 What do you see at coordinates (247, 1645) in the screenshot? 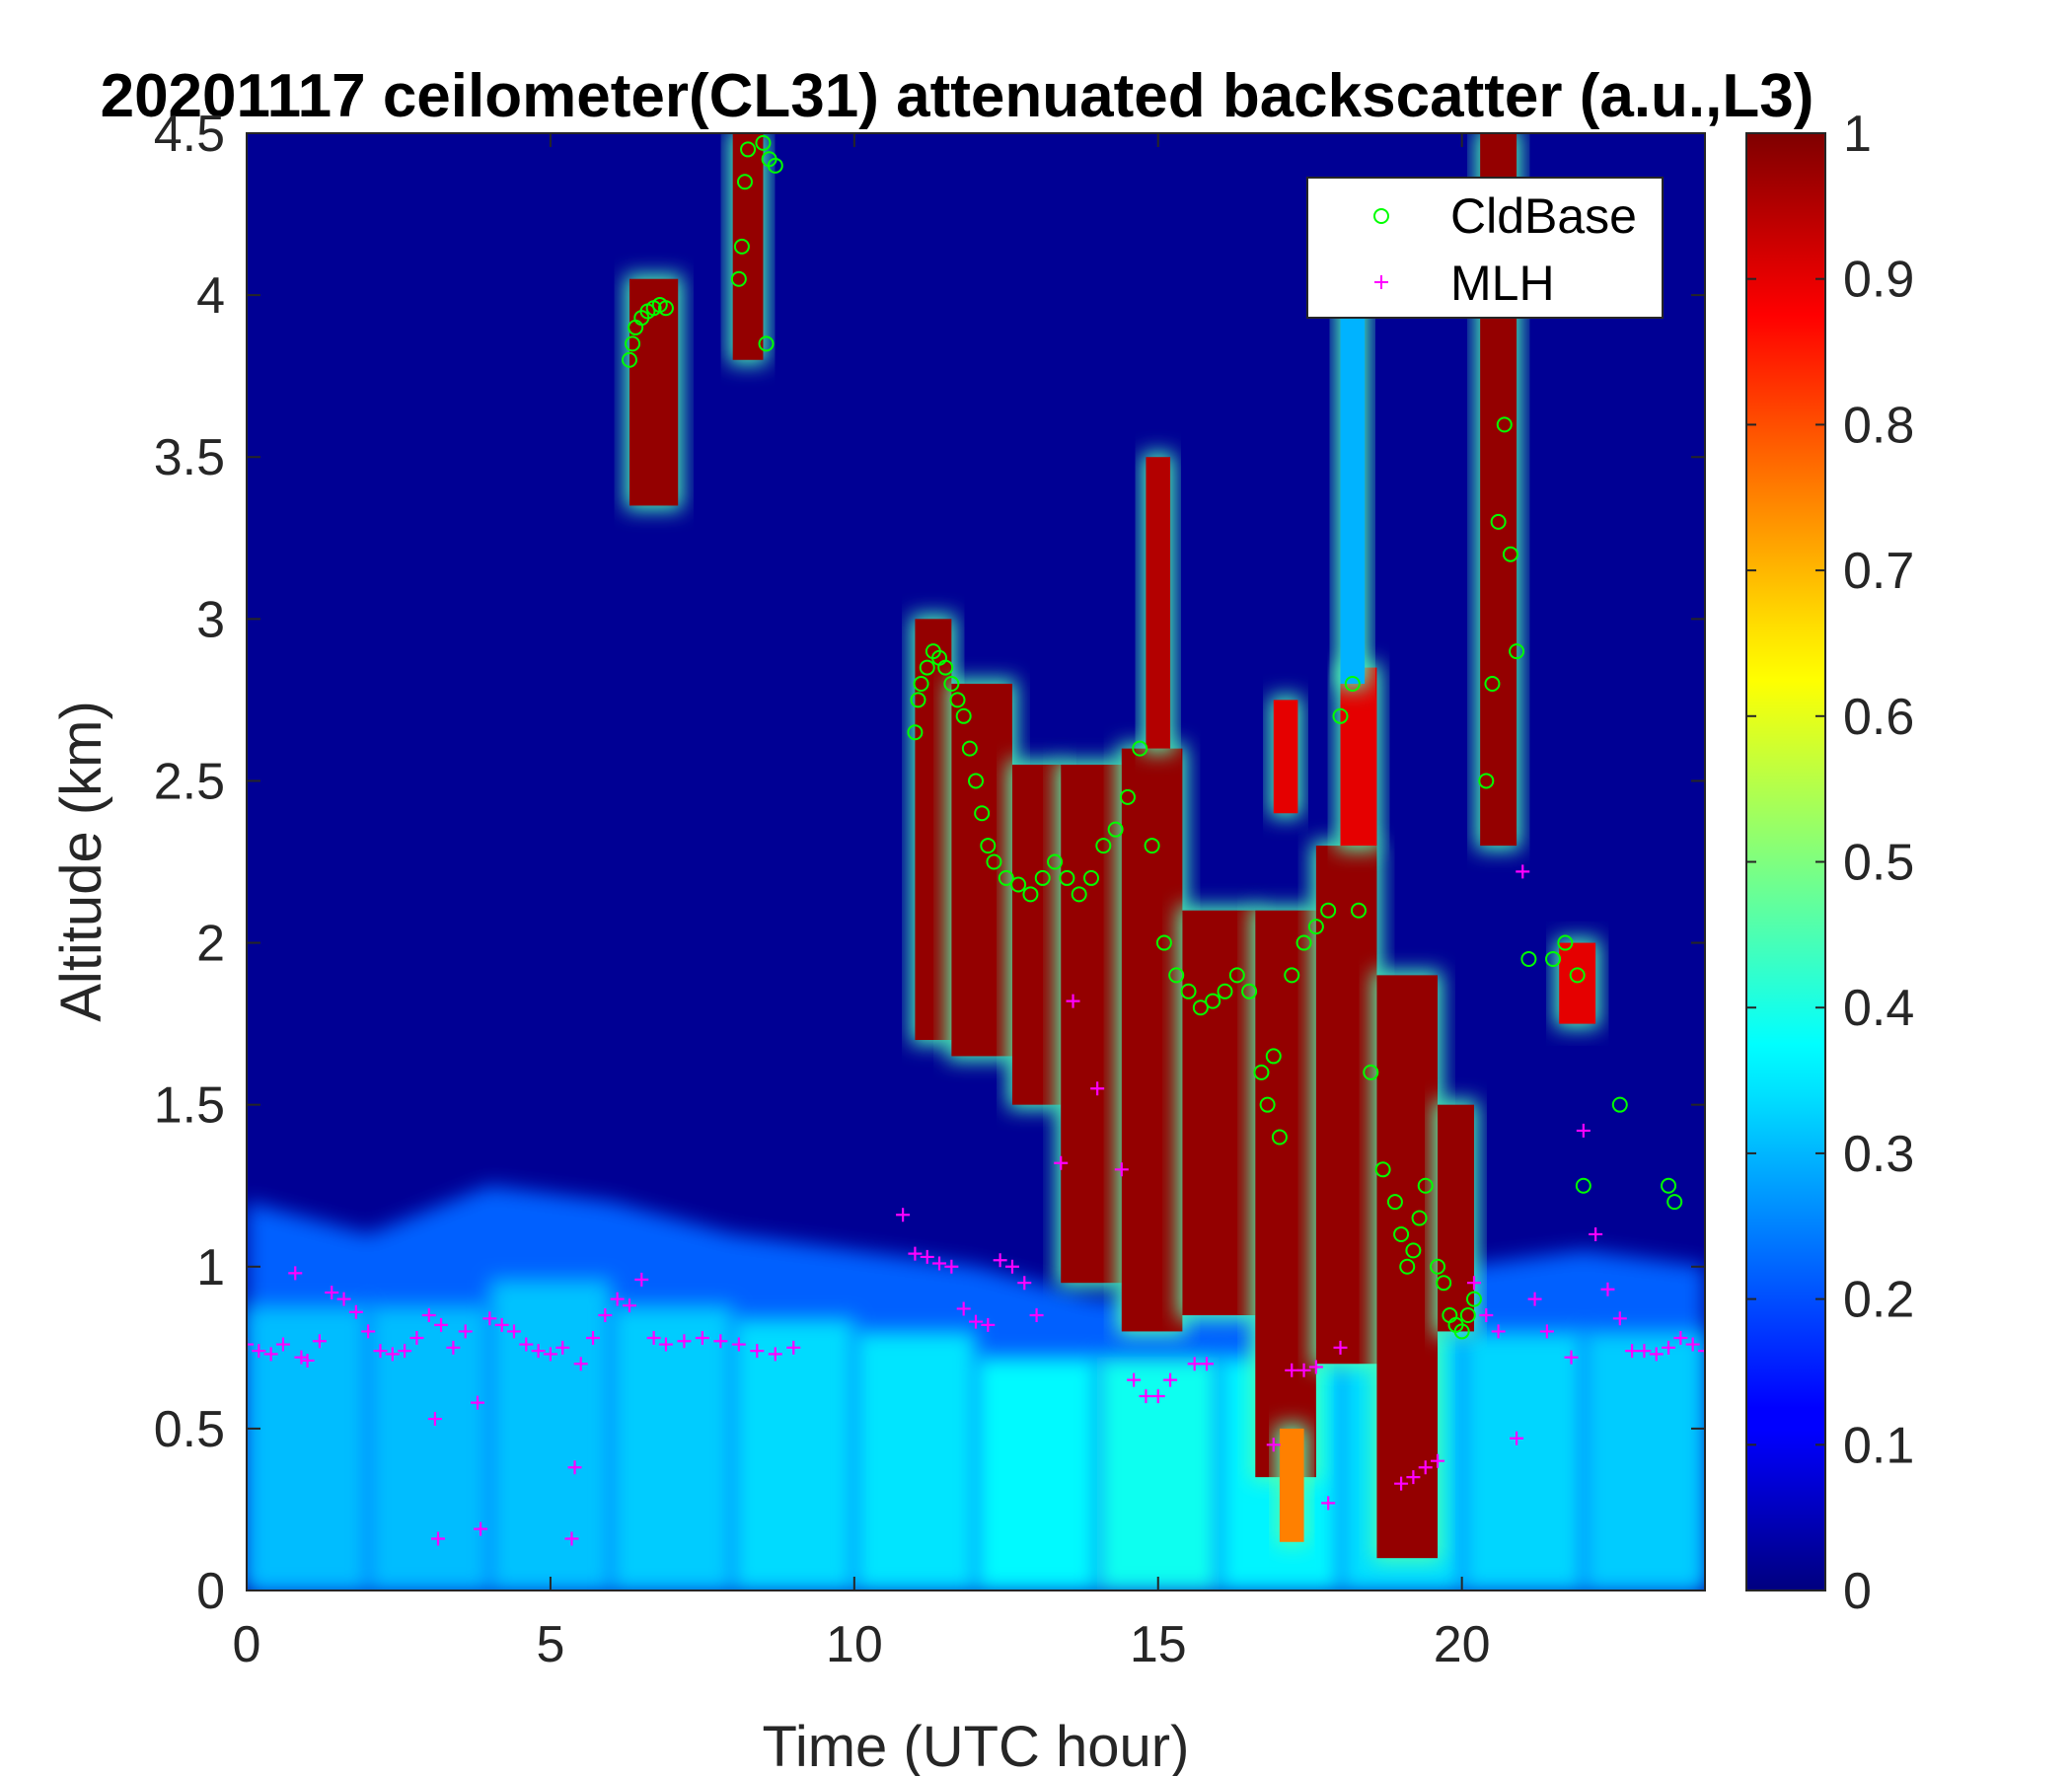
I see `x-tick-label: 0` at bounding box center [247, 1645].